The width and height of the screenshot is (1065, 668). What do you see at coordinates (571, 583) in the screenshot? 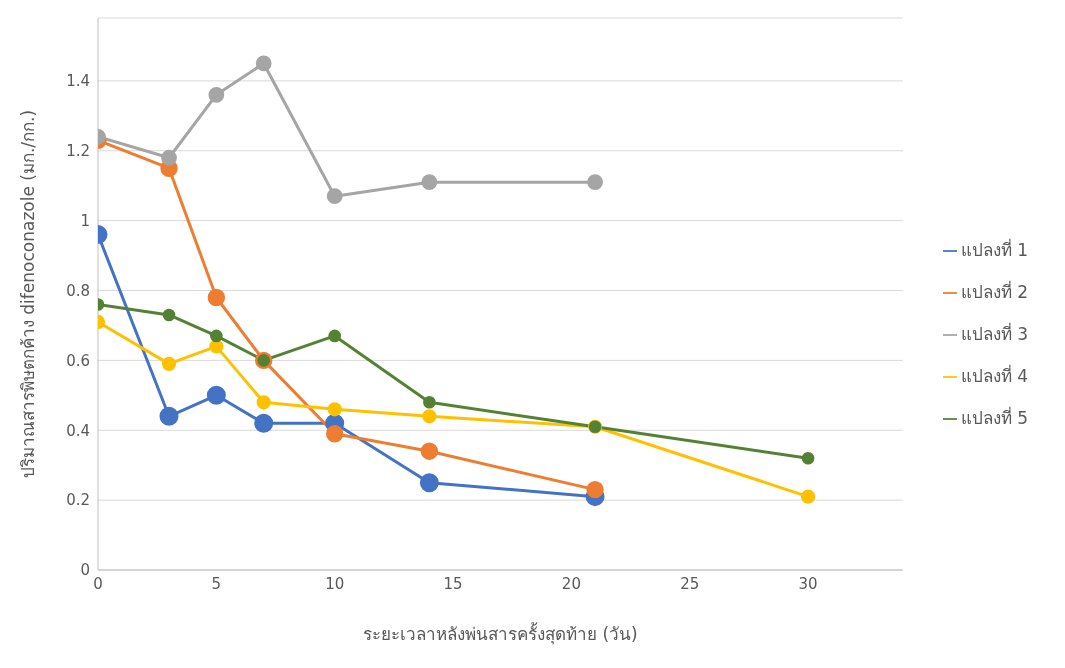
I see `x-tick-label: 20` at bounding box center [571, 583].